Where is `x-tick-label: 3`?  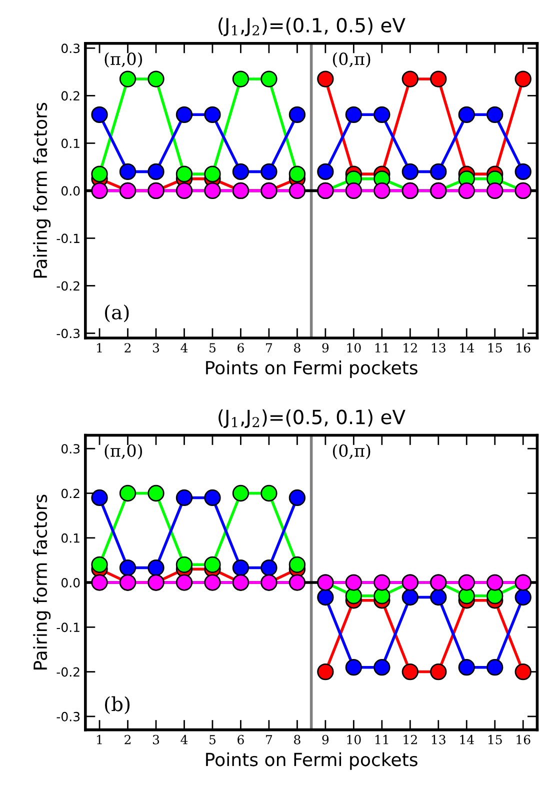
x-tick-label: 3 is located at coordinates (156, 739).